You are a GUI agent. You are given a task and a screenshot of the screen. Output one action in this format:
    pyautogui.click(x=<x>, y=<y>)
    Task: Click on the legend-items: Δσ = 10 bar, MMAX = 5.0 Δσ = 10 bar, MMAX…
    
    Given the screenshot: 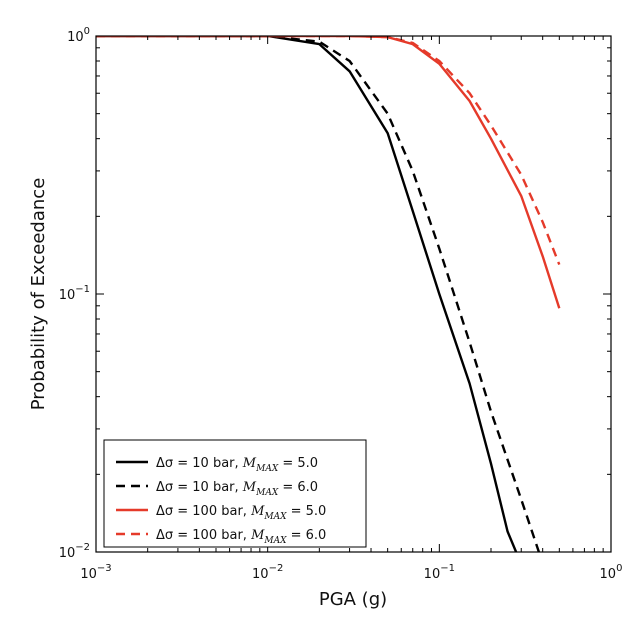 What is the action you would take?
    pyautogui.click(x=221, y=501)
    